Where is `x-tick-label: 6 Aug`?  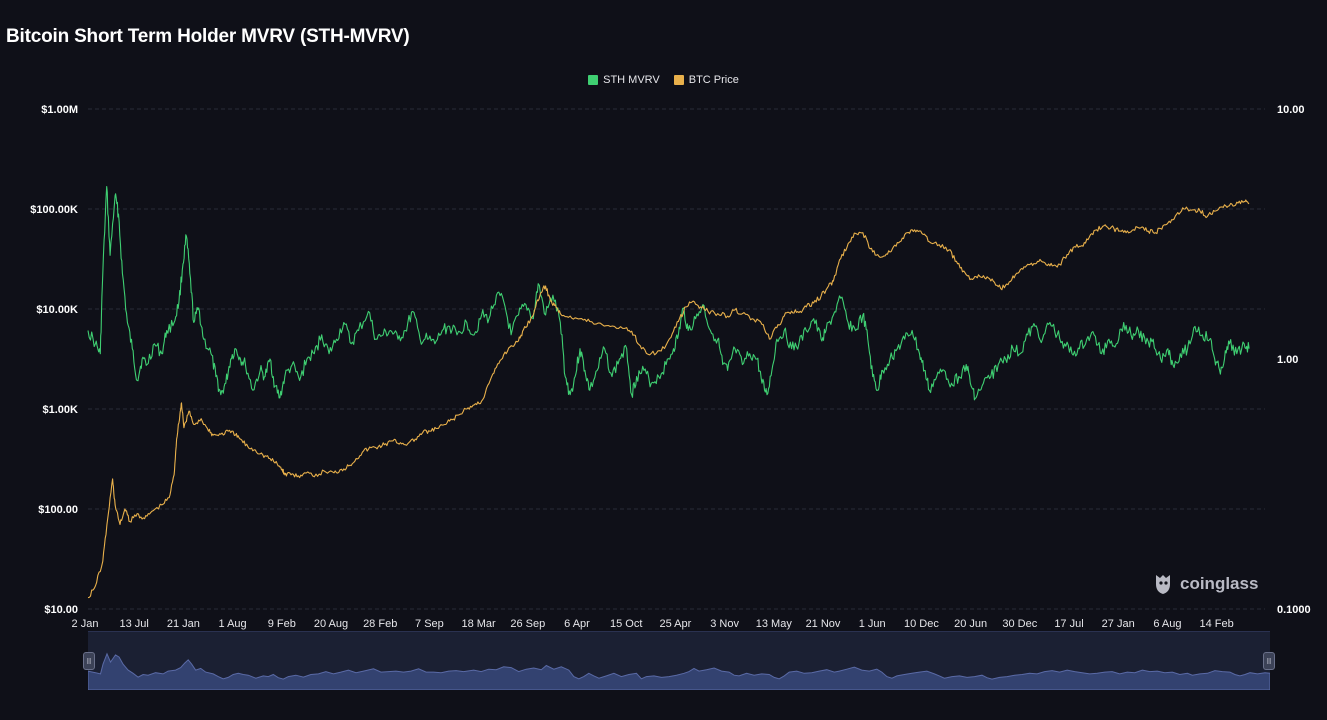
x-tick-label: 6 Aug is located at coordinates (1167, 624).